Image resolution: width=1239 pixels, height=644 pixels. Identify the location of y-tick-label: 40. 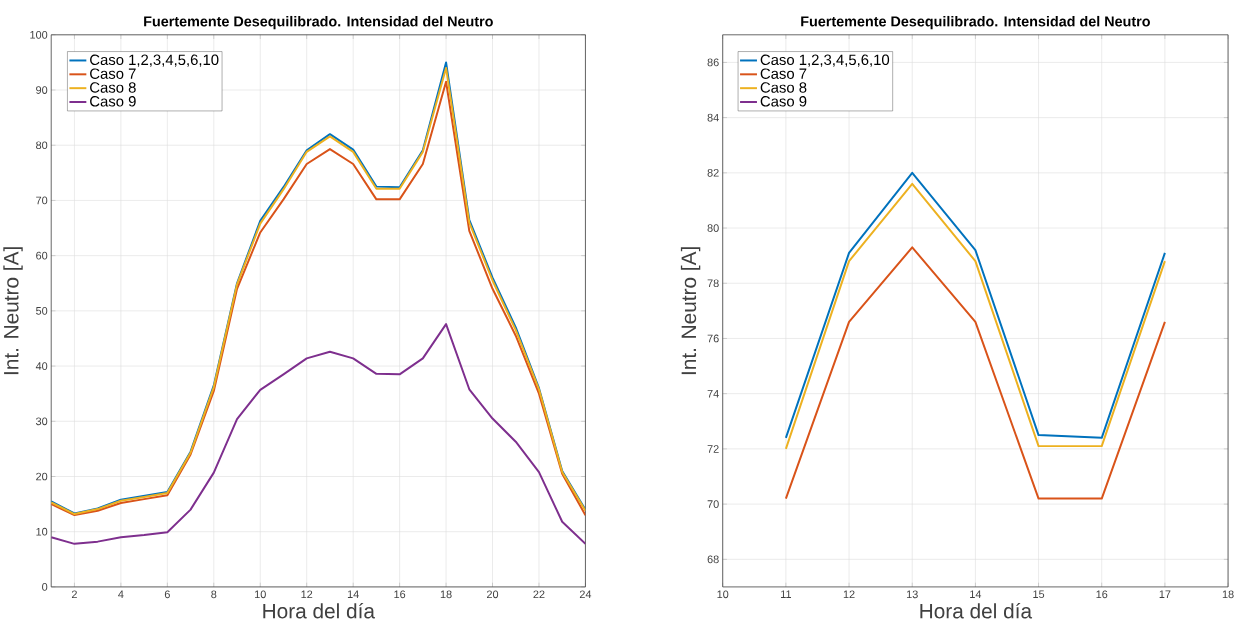
(41, 366).